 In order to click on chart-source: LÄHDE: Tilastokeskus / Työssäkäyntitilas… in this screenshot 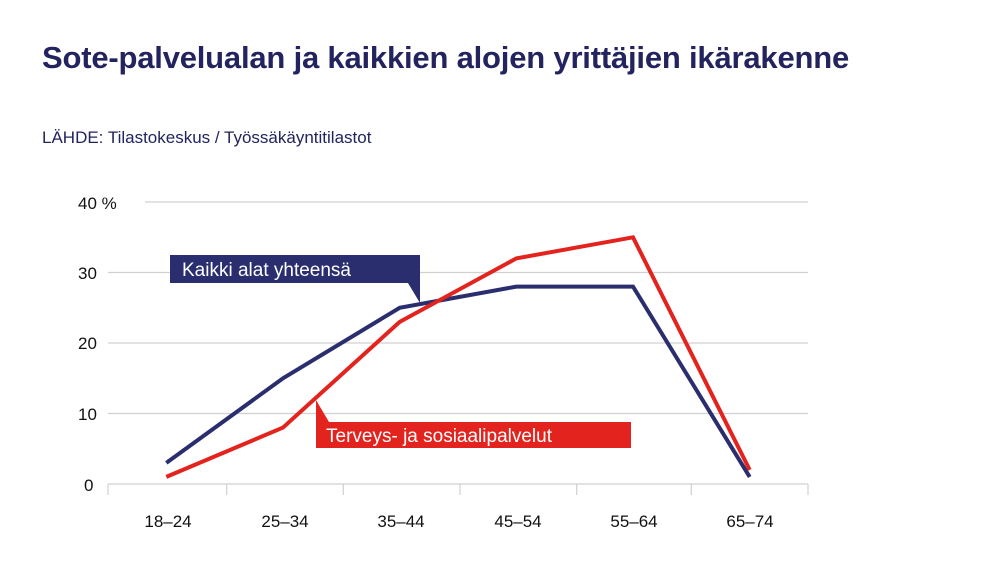, I will do `click(207, 137)`.